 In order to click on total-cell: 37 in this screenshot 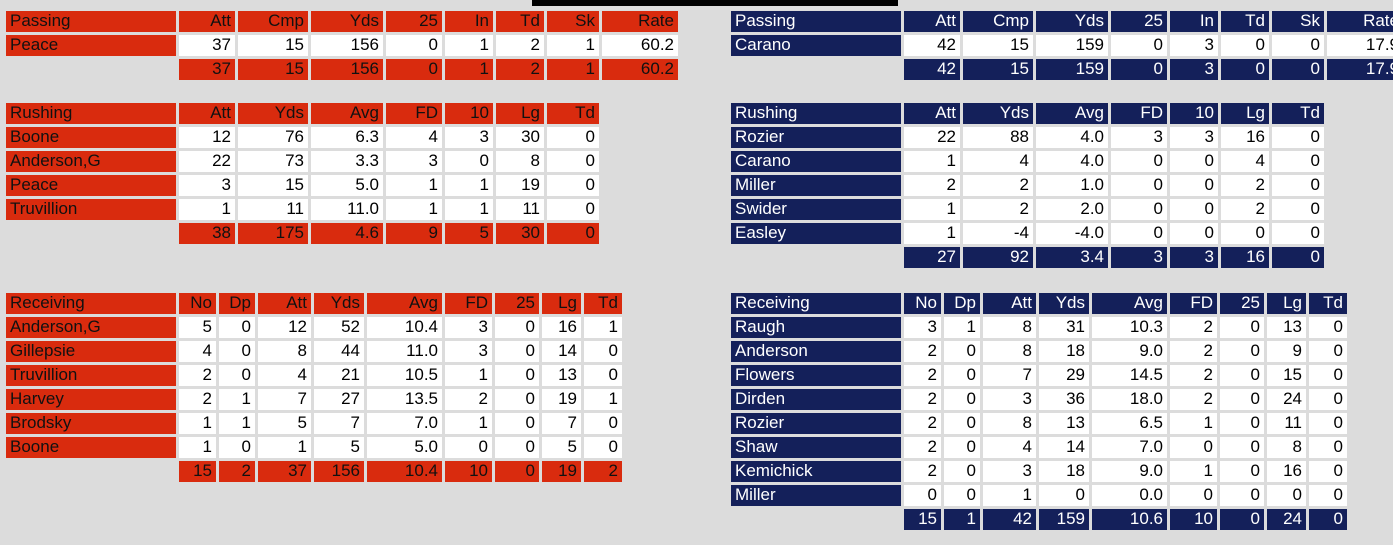, I will do `click(284, 471)`.